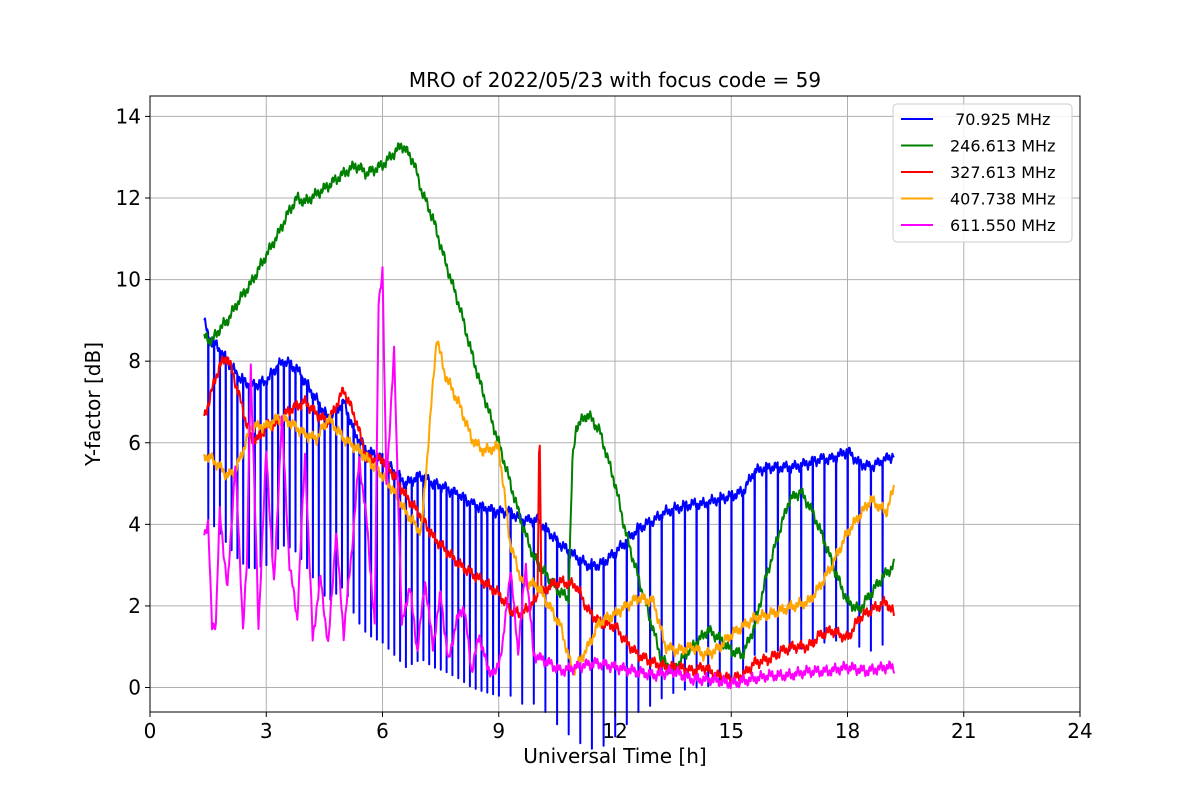 The width and height of the screenshot is (1200, 800). I want to click on x-tick-label: 18, so click(847, 731).